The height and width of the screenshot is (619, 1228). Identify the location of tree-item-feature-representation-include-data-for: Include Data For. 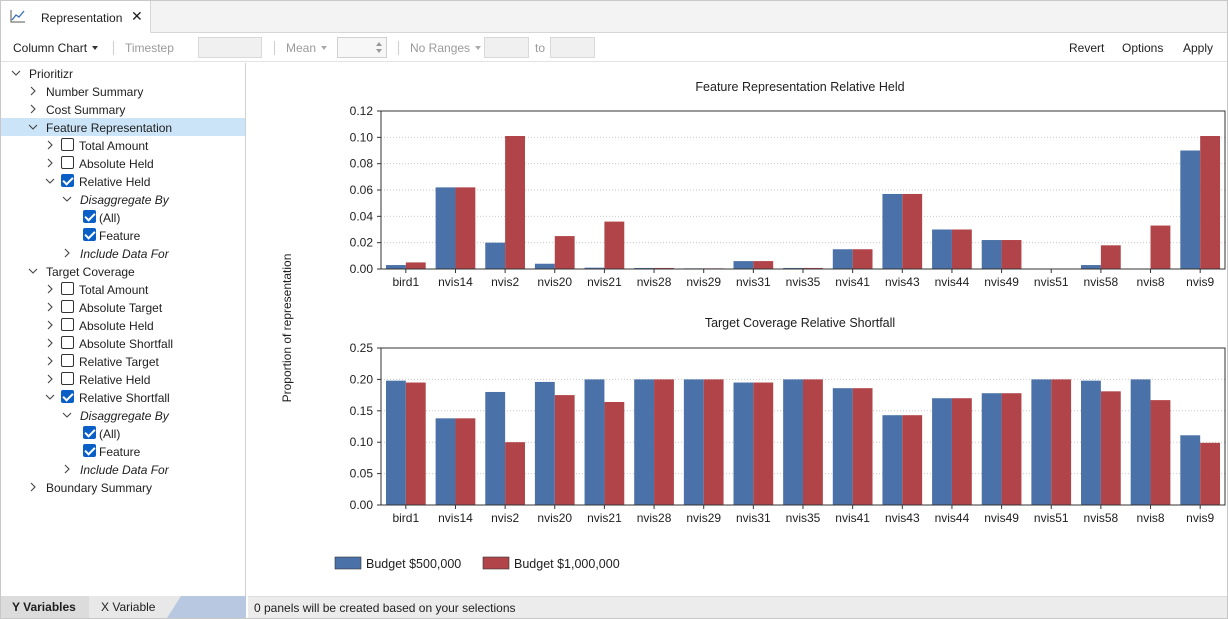
(123, 253).